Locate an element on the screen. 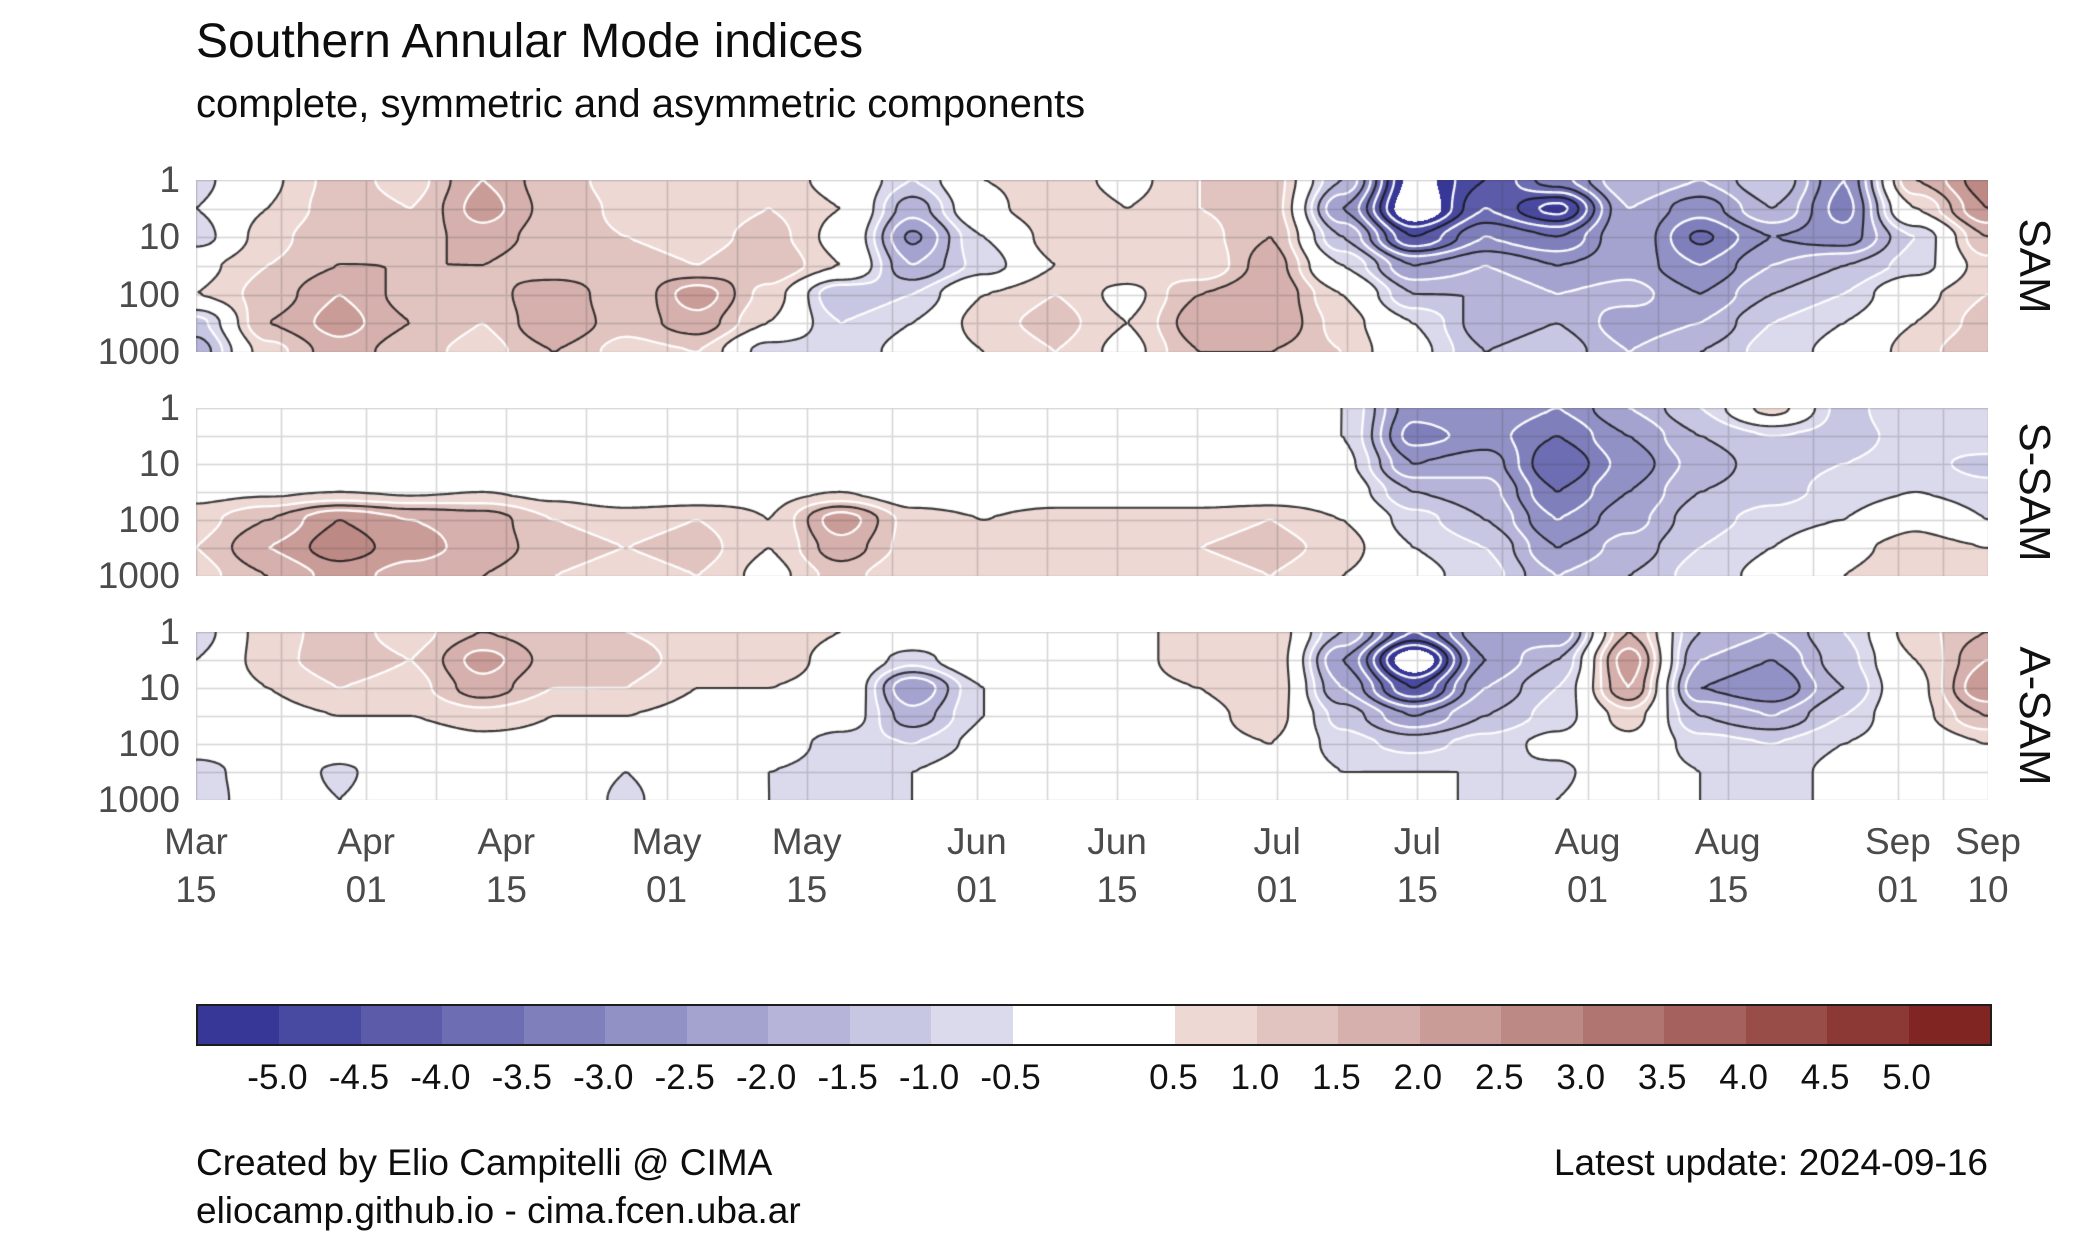  panel-strip-label-s-sam: S-SAM is located at coordinates (2034, 492).